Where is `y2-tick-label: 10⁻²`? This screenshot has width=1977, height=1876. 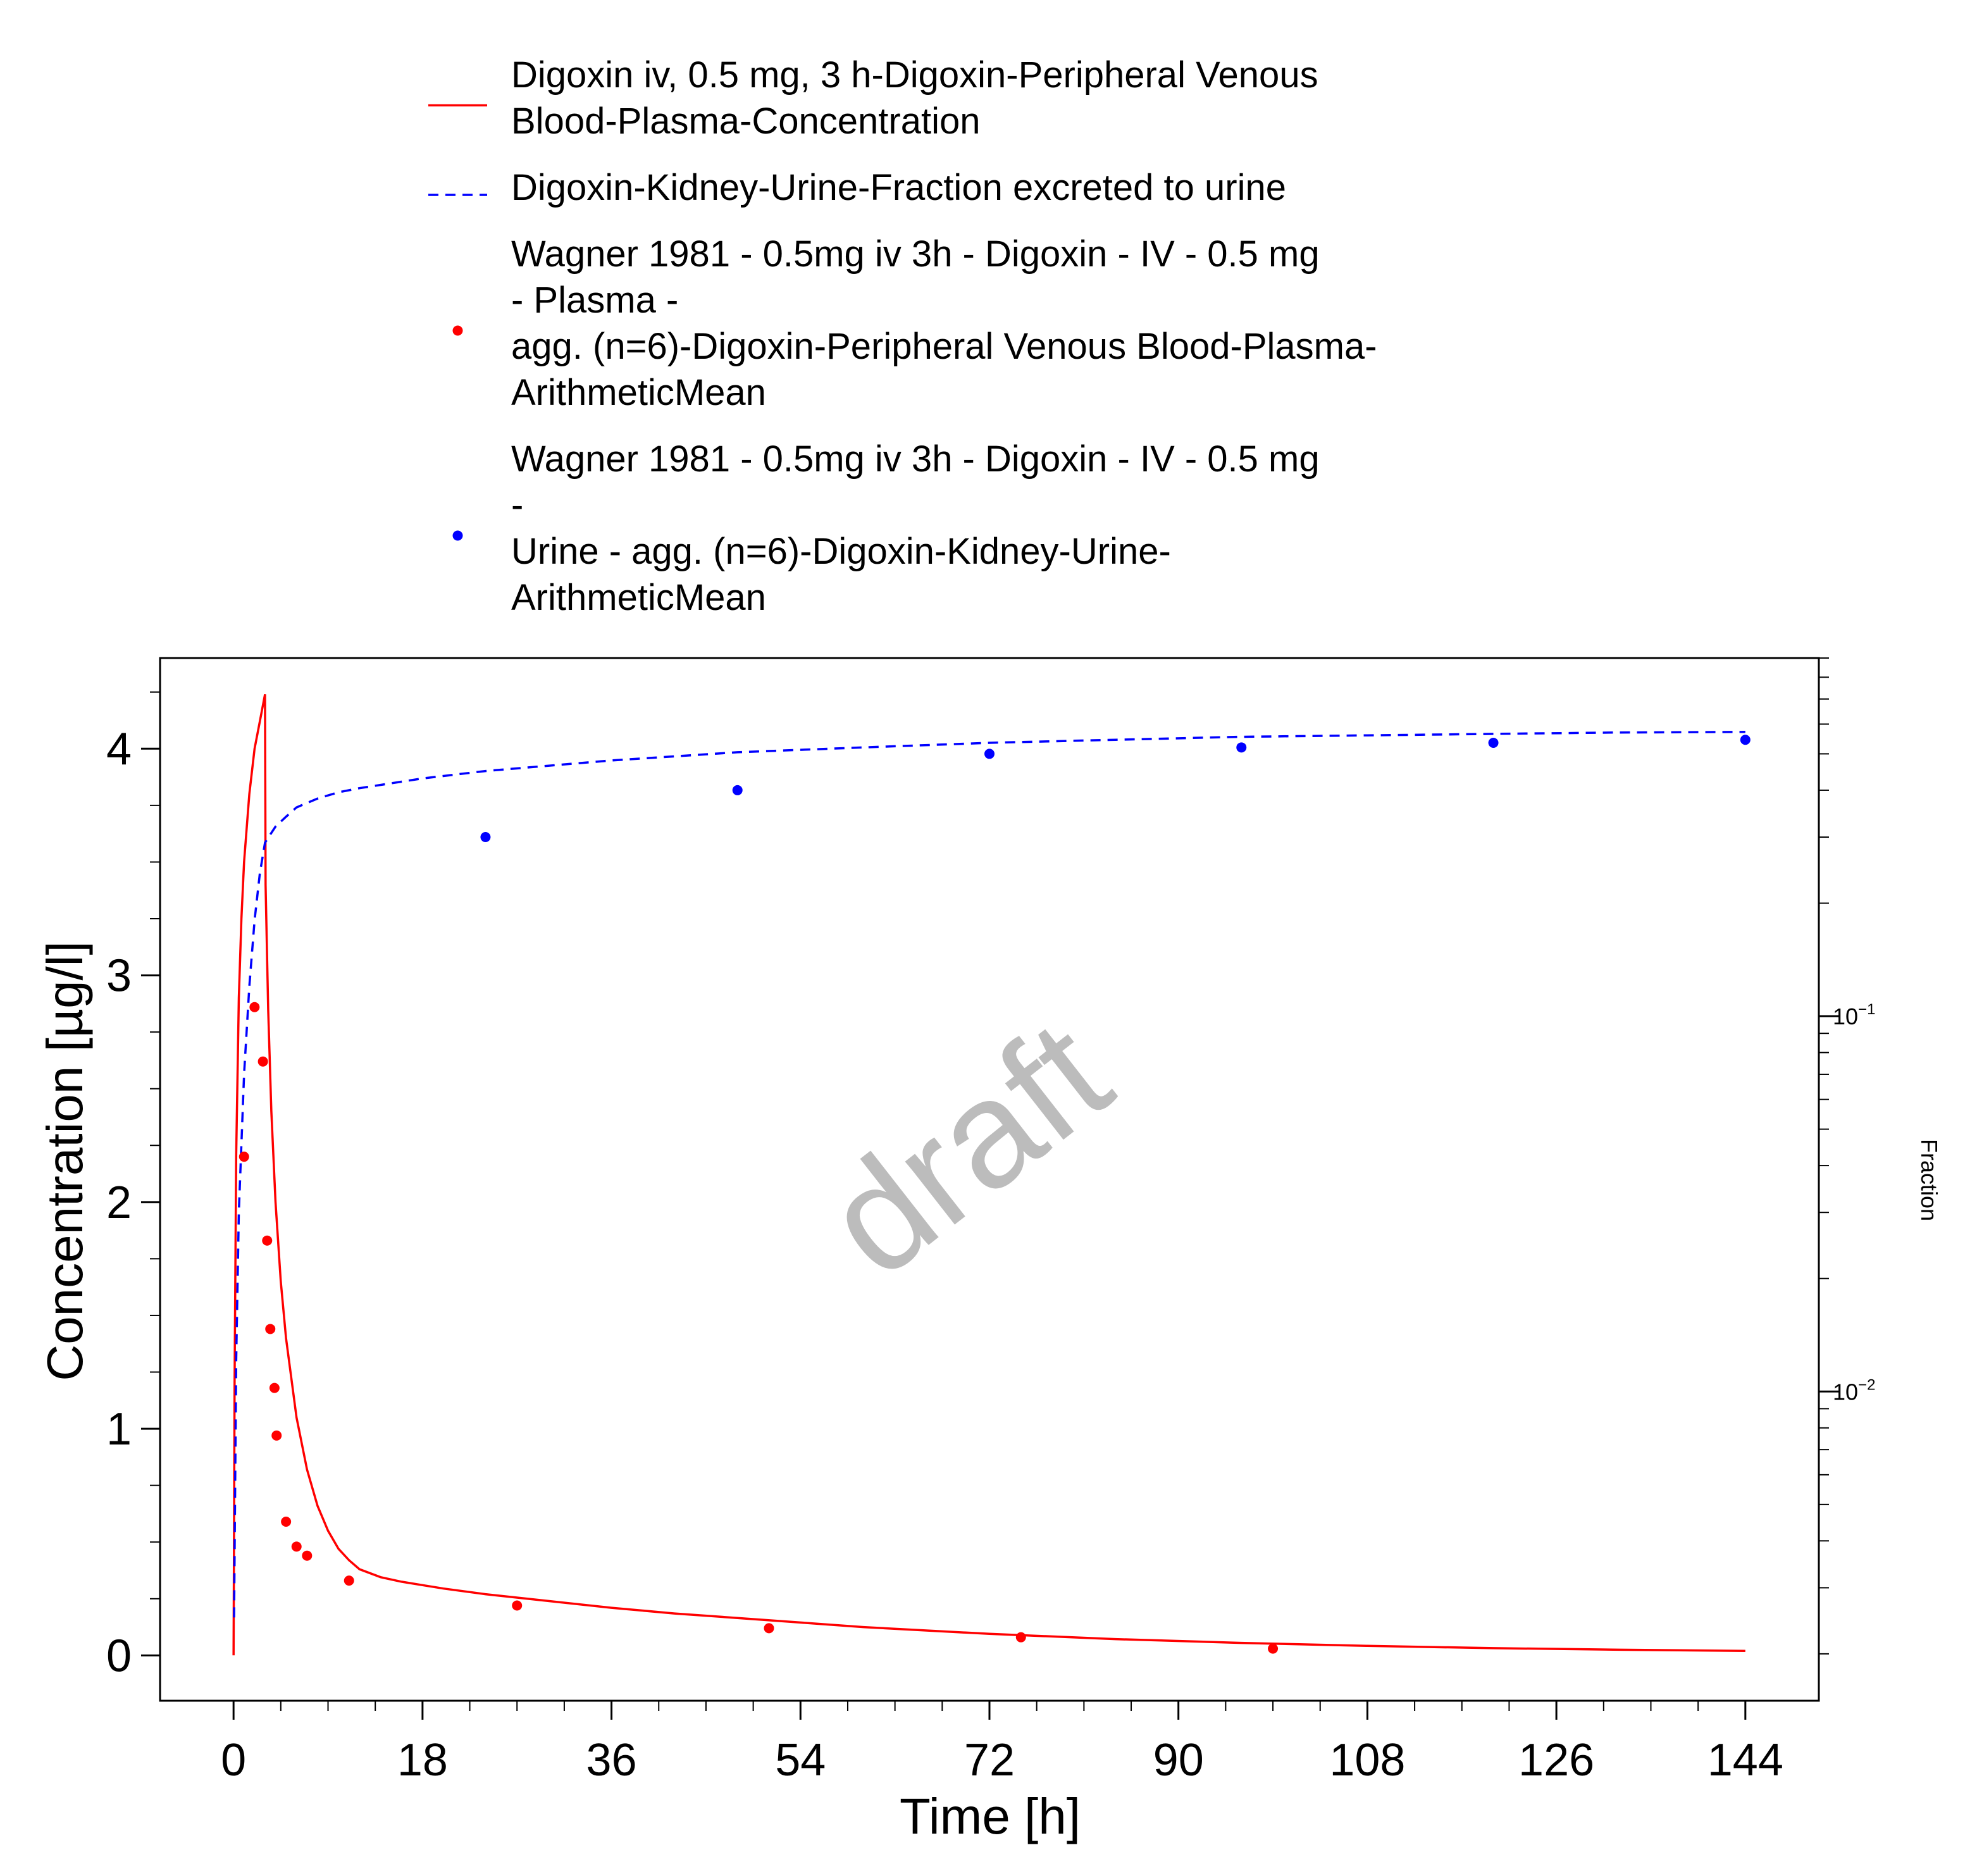
y2-tick-label: 10⁻² is located at coordinates (1854, 1390).